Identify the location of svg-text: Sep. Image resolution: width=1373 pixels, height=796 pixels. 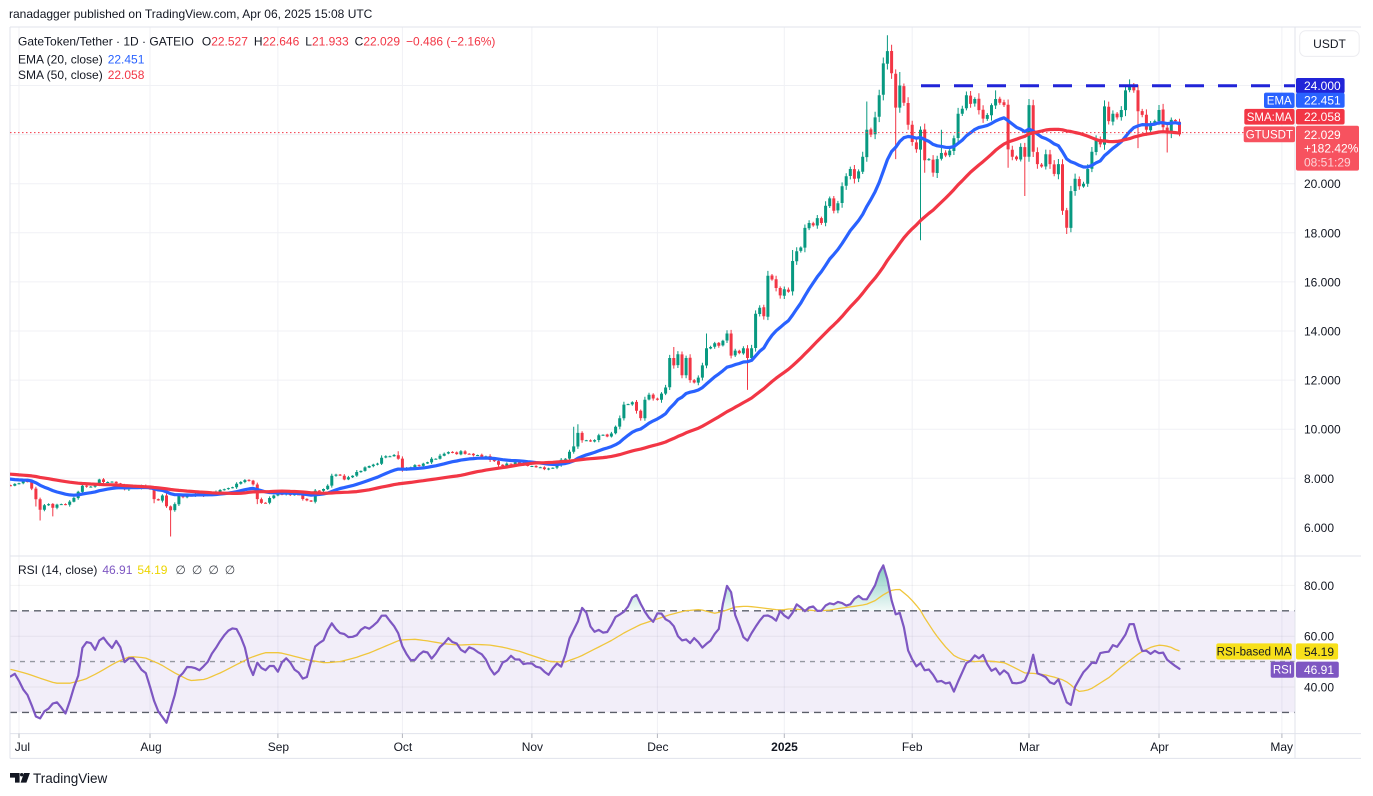
(279, 747).